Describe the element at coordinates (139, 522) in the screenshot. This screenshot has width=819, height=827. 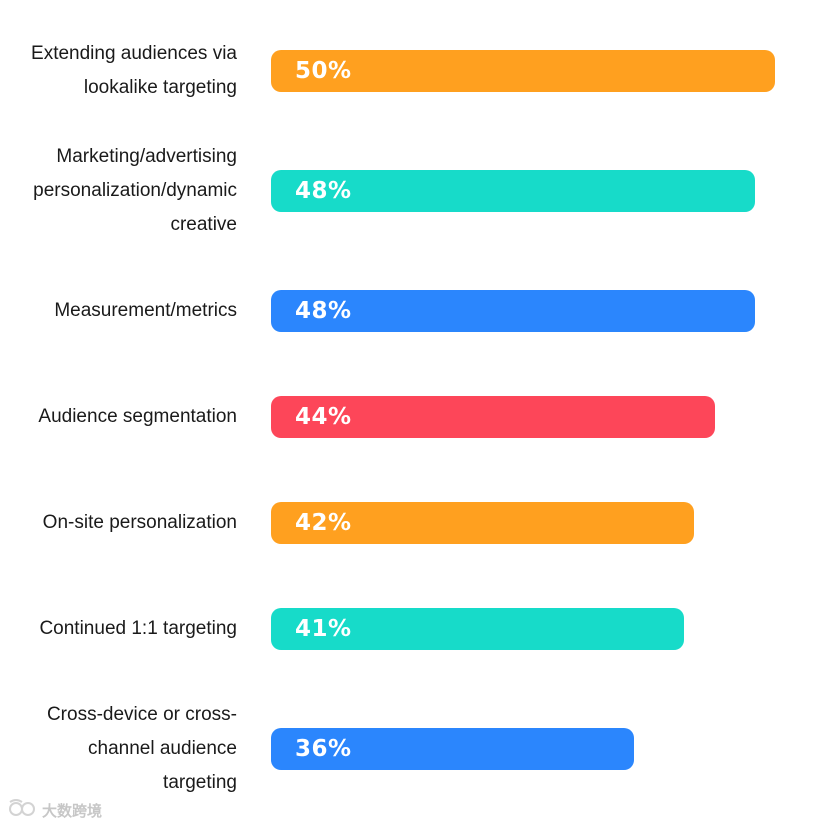
I see `category-label-line: On-site personalization` at that location.